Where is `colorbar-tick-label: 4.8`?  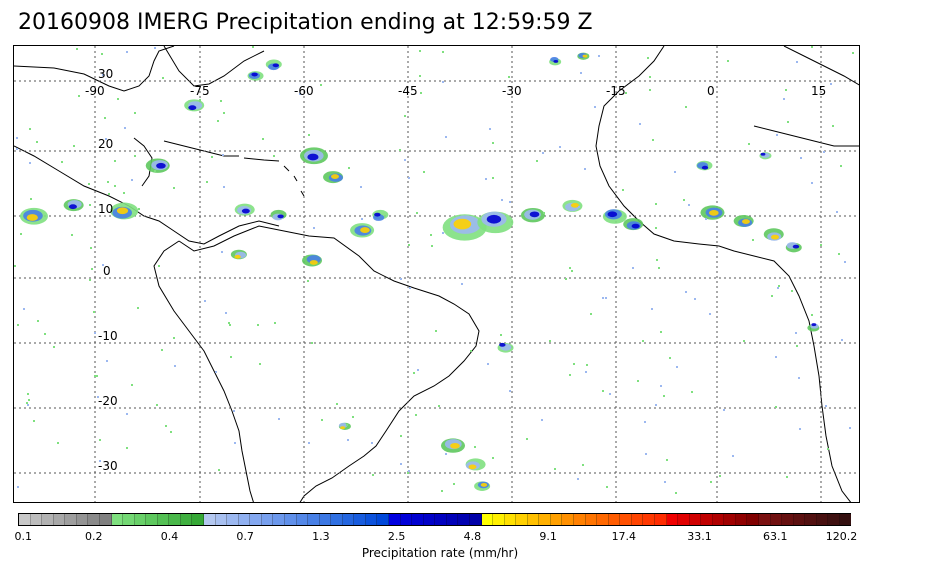 colorbar-tick-label: 4.8 is located at coordinates (472, 536).